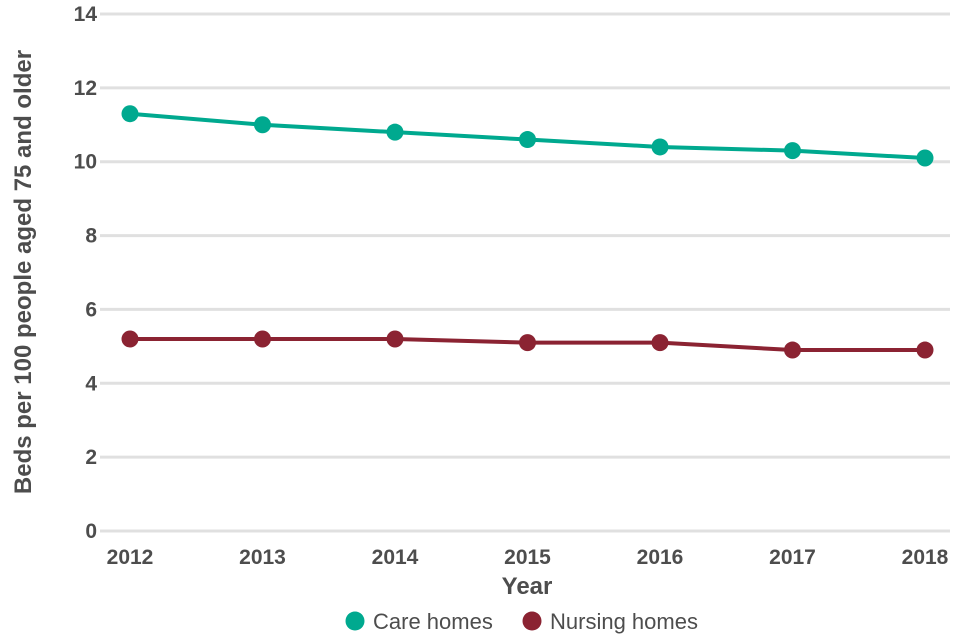  I want to click on y-tick-label: 2, so click(91, 457).